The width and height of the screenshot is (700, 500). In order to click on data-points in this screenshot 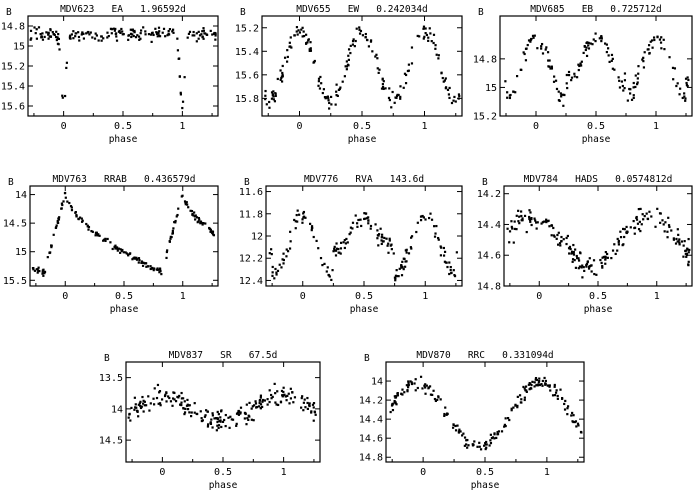, I will do `click(598, 243)`.